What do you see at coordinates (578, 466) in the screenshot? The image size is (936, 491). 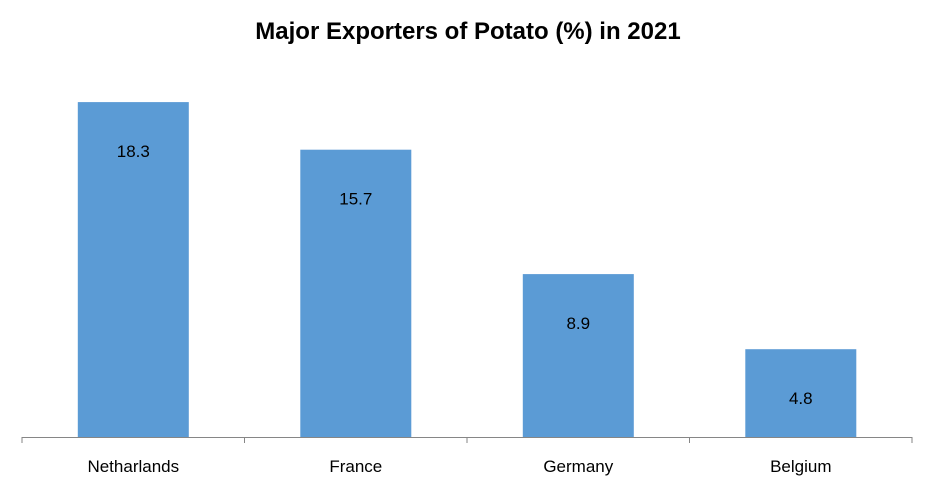 I see `tick-label-germany: Germany` at bounding box center [578, 466].